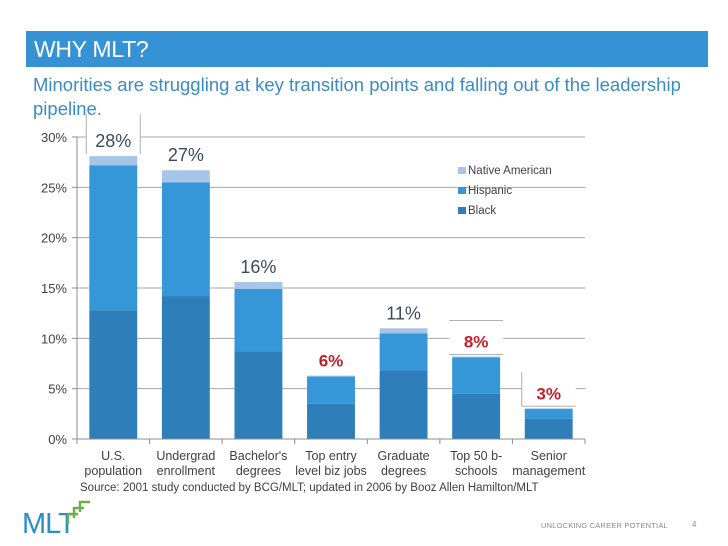 This screenshot has height=546, width=728. I want to click on x-tick-label: Top entry, so click(331, 456).